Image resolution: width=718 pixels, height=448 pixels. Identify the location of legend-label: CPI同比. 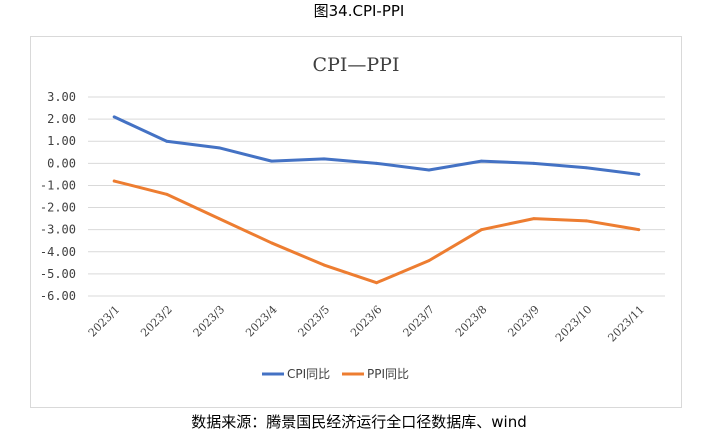
(308, 374).